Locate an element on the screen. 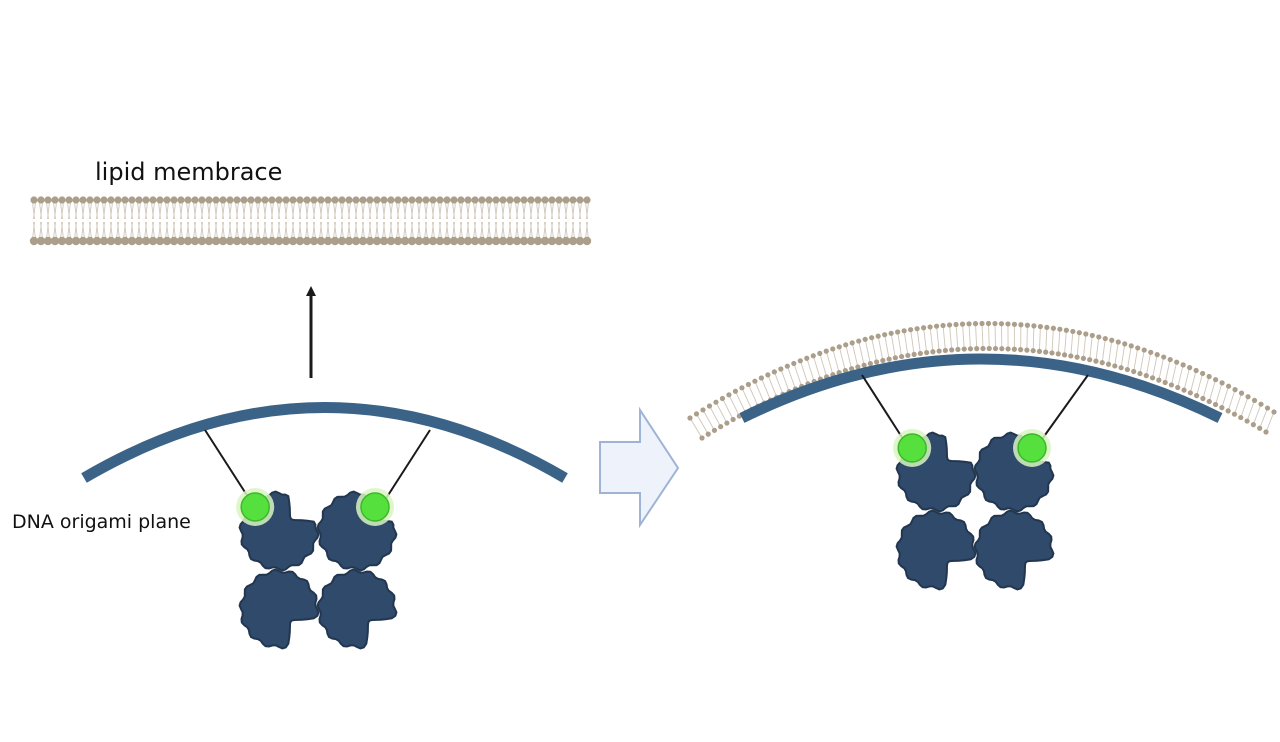  origami-plane-bound is located at coordinates (981, 388).